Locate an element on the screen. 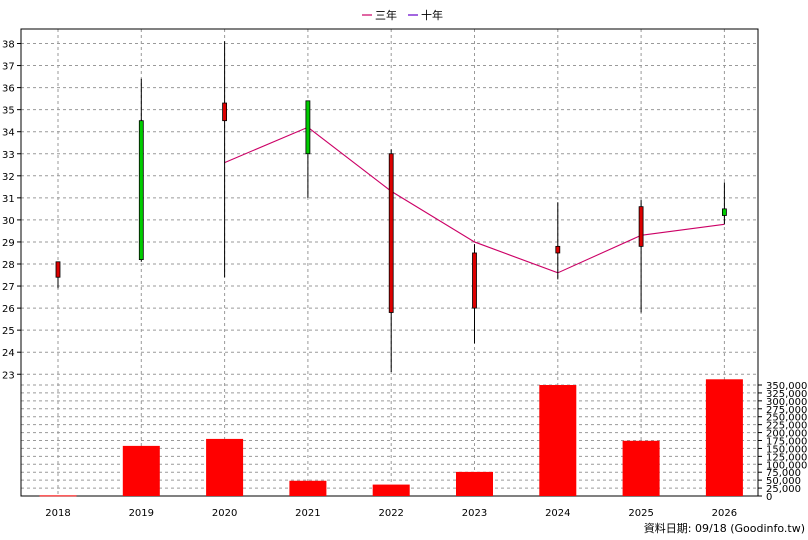 This screenshot has height=540, width=808. volume-tick-label: 175,000 is located at coordinates (786, 442).